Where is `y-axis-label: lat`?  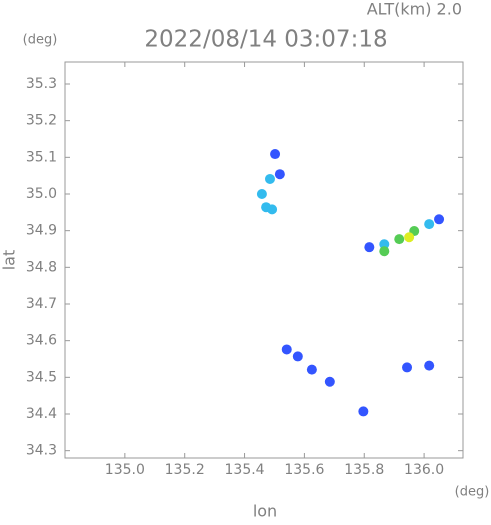 y-axis-label: lat is located at coordinates (9, 260).